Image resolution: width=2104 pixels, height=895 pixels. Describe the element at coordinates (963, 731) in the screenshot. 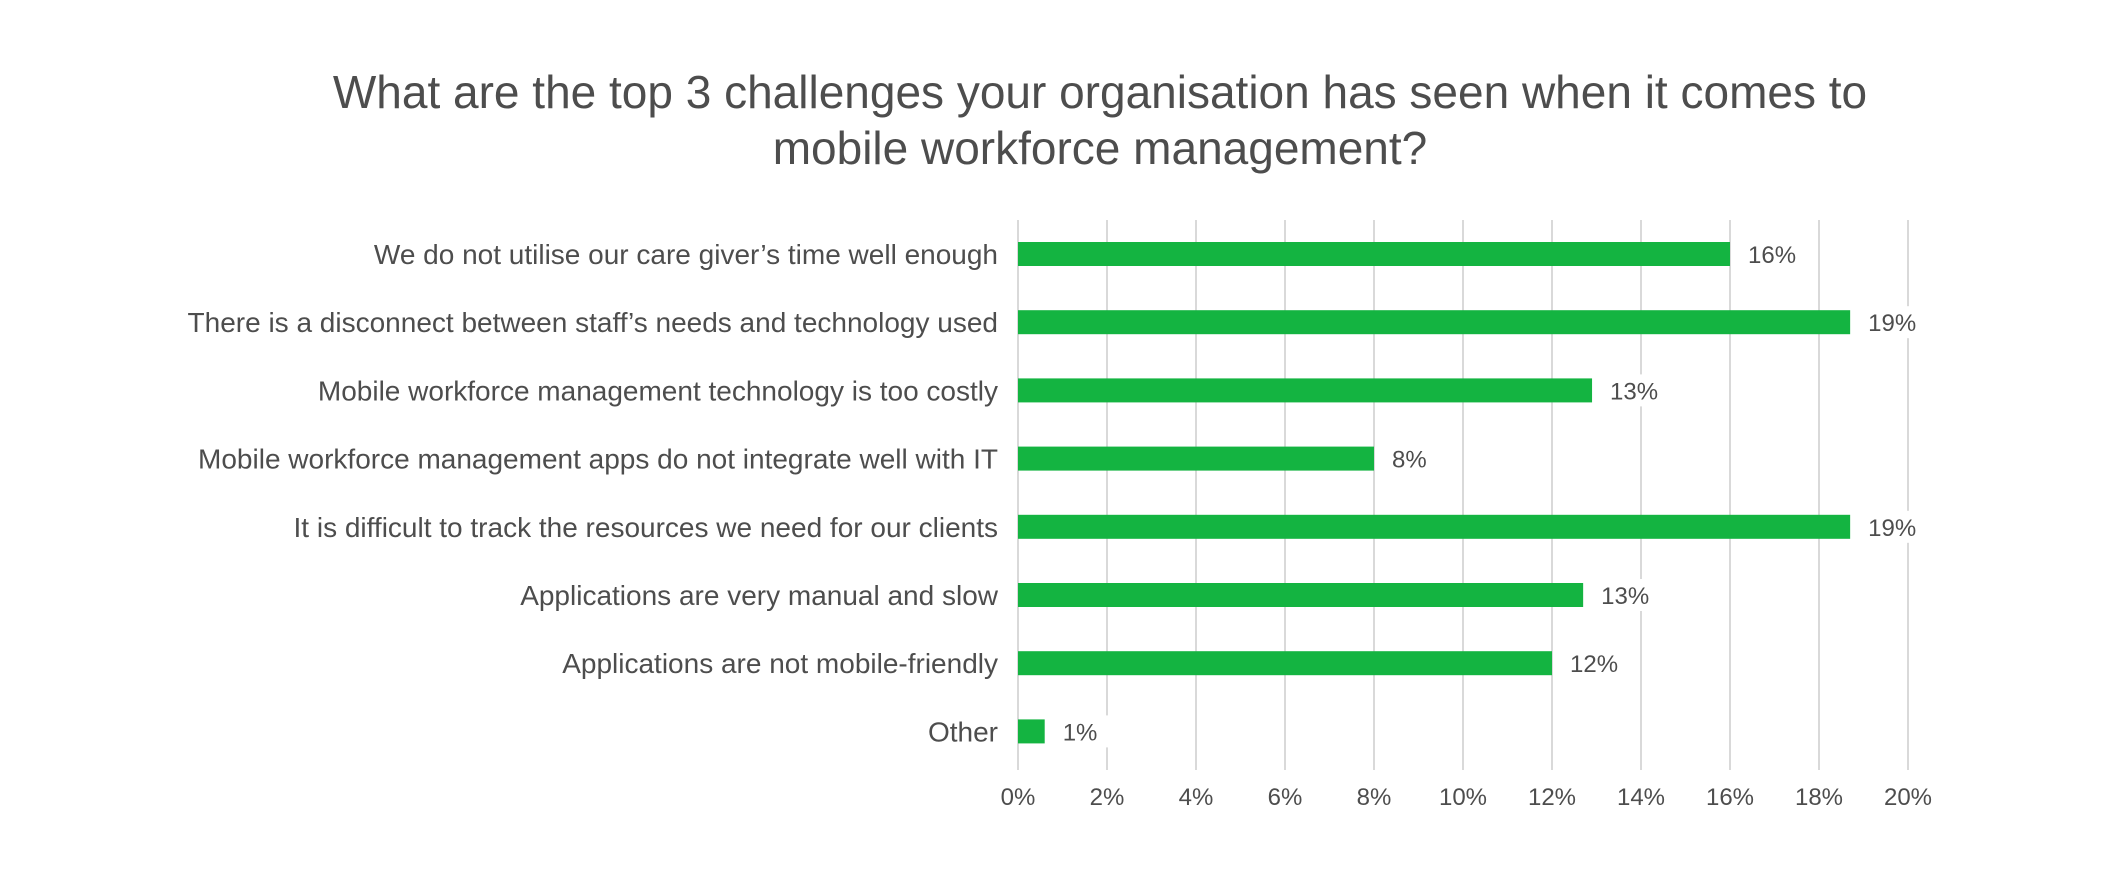

I see `category-label: Other` at that location.